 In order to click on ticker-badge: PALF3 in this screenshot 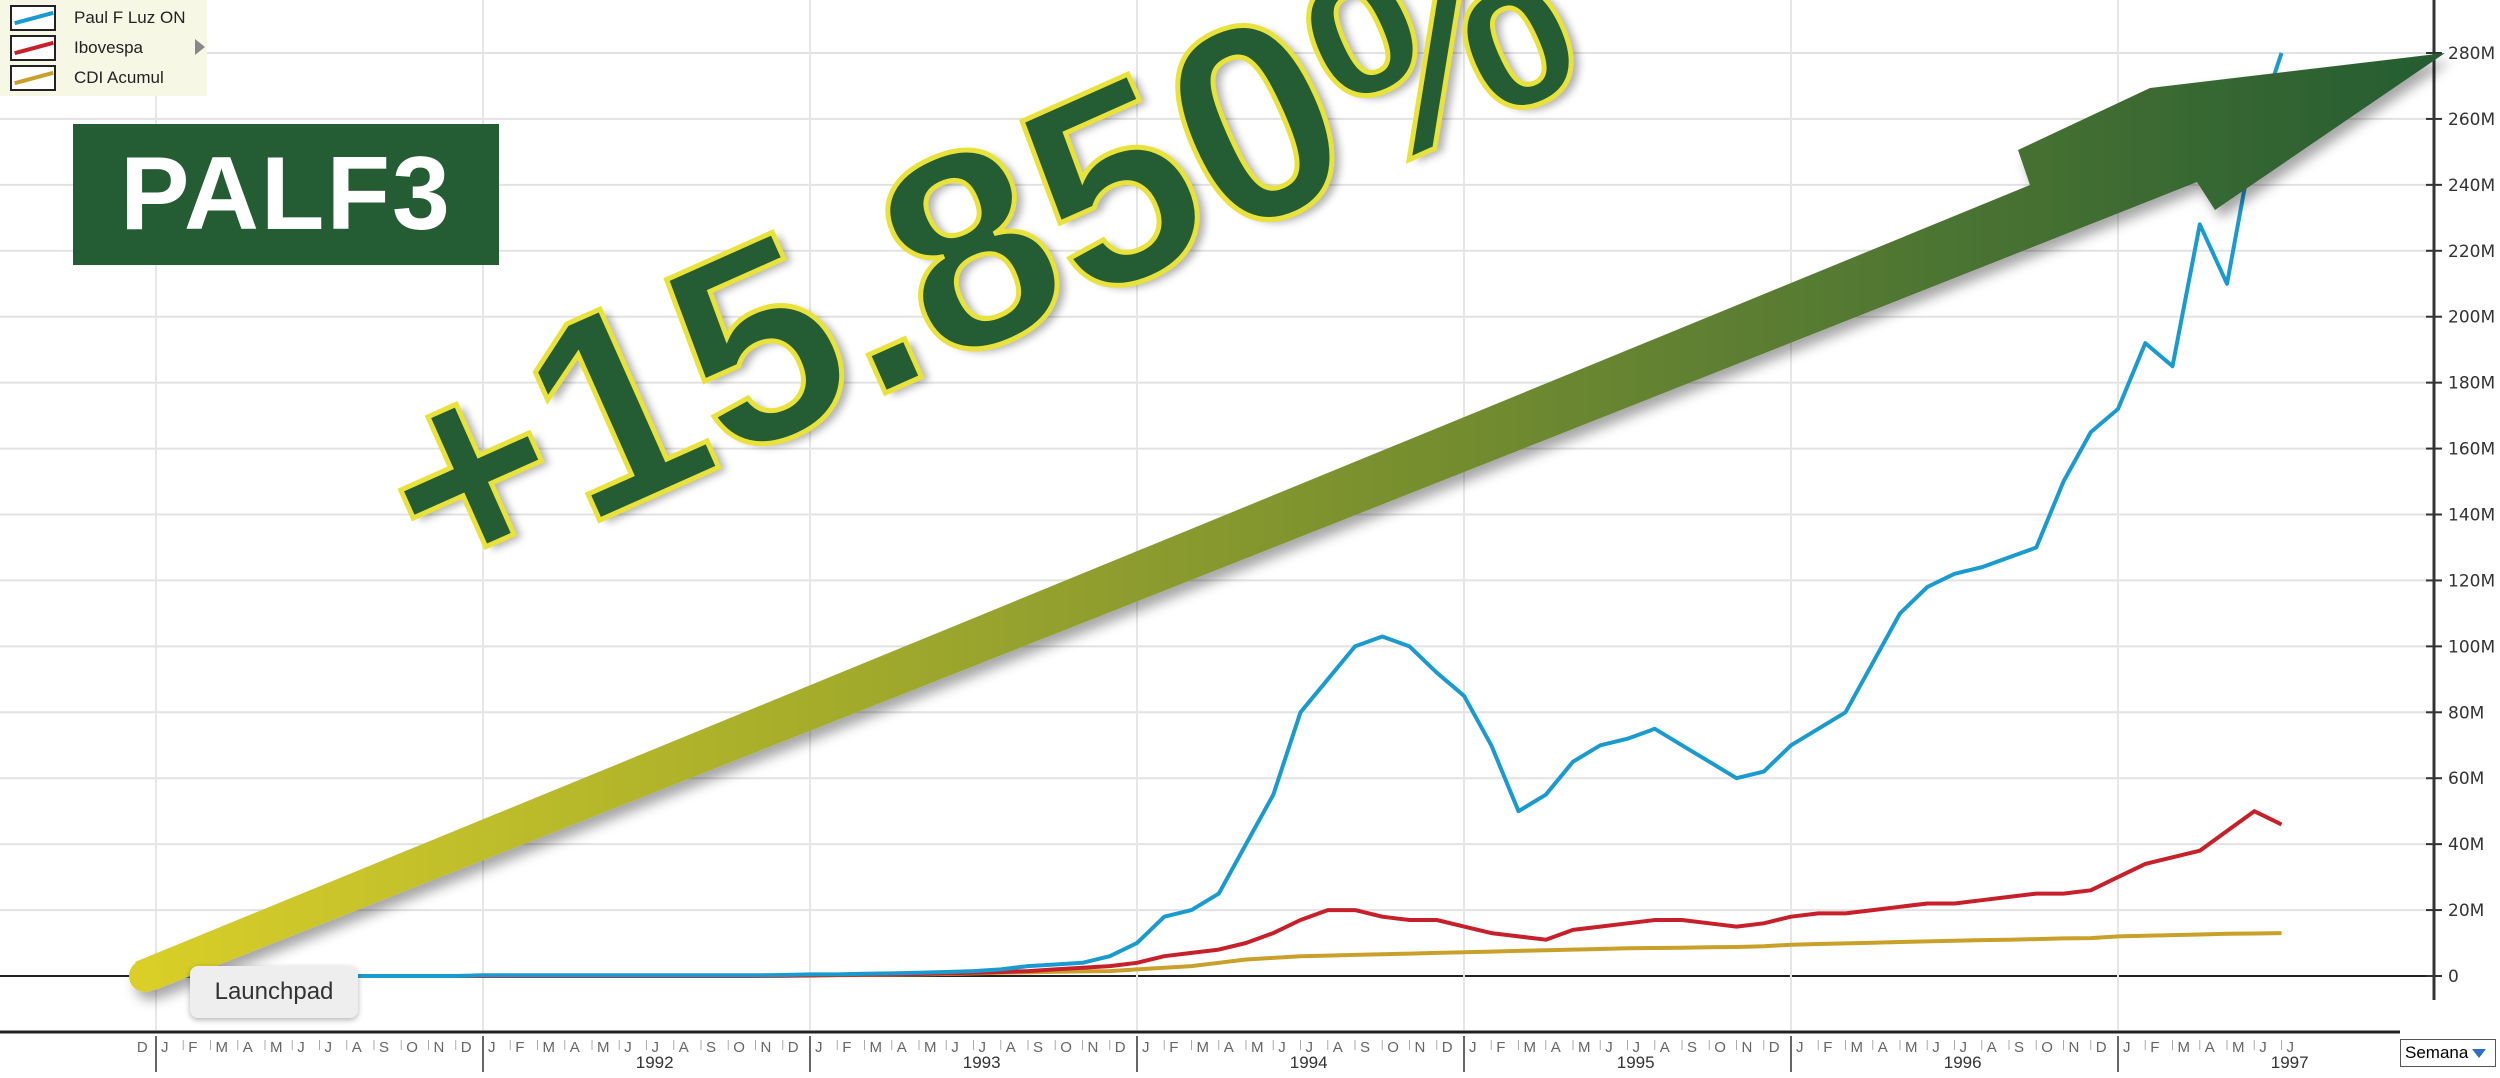, I will do `click(286, 194)`.